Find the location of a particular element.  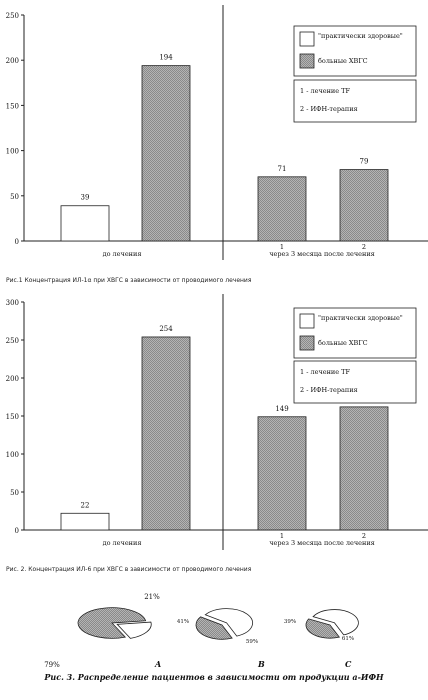

pie-slice-label: 61% is located at coordinates (348, 639).